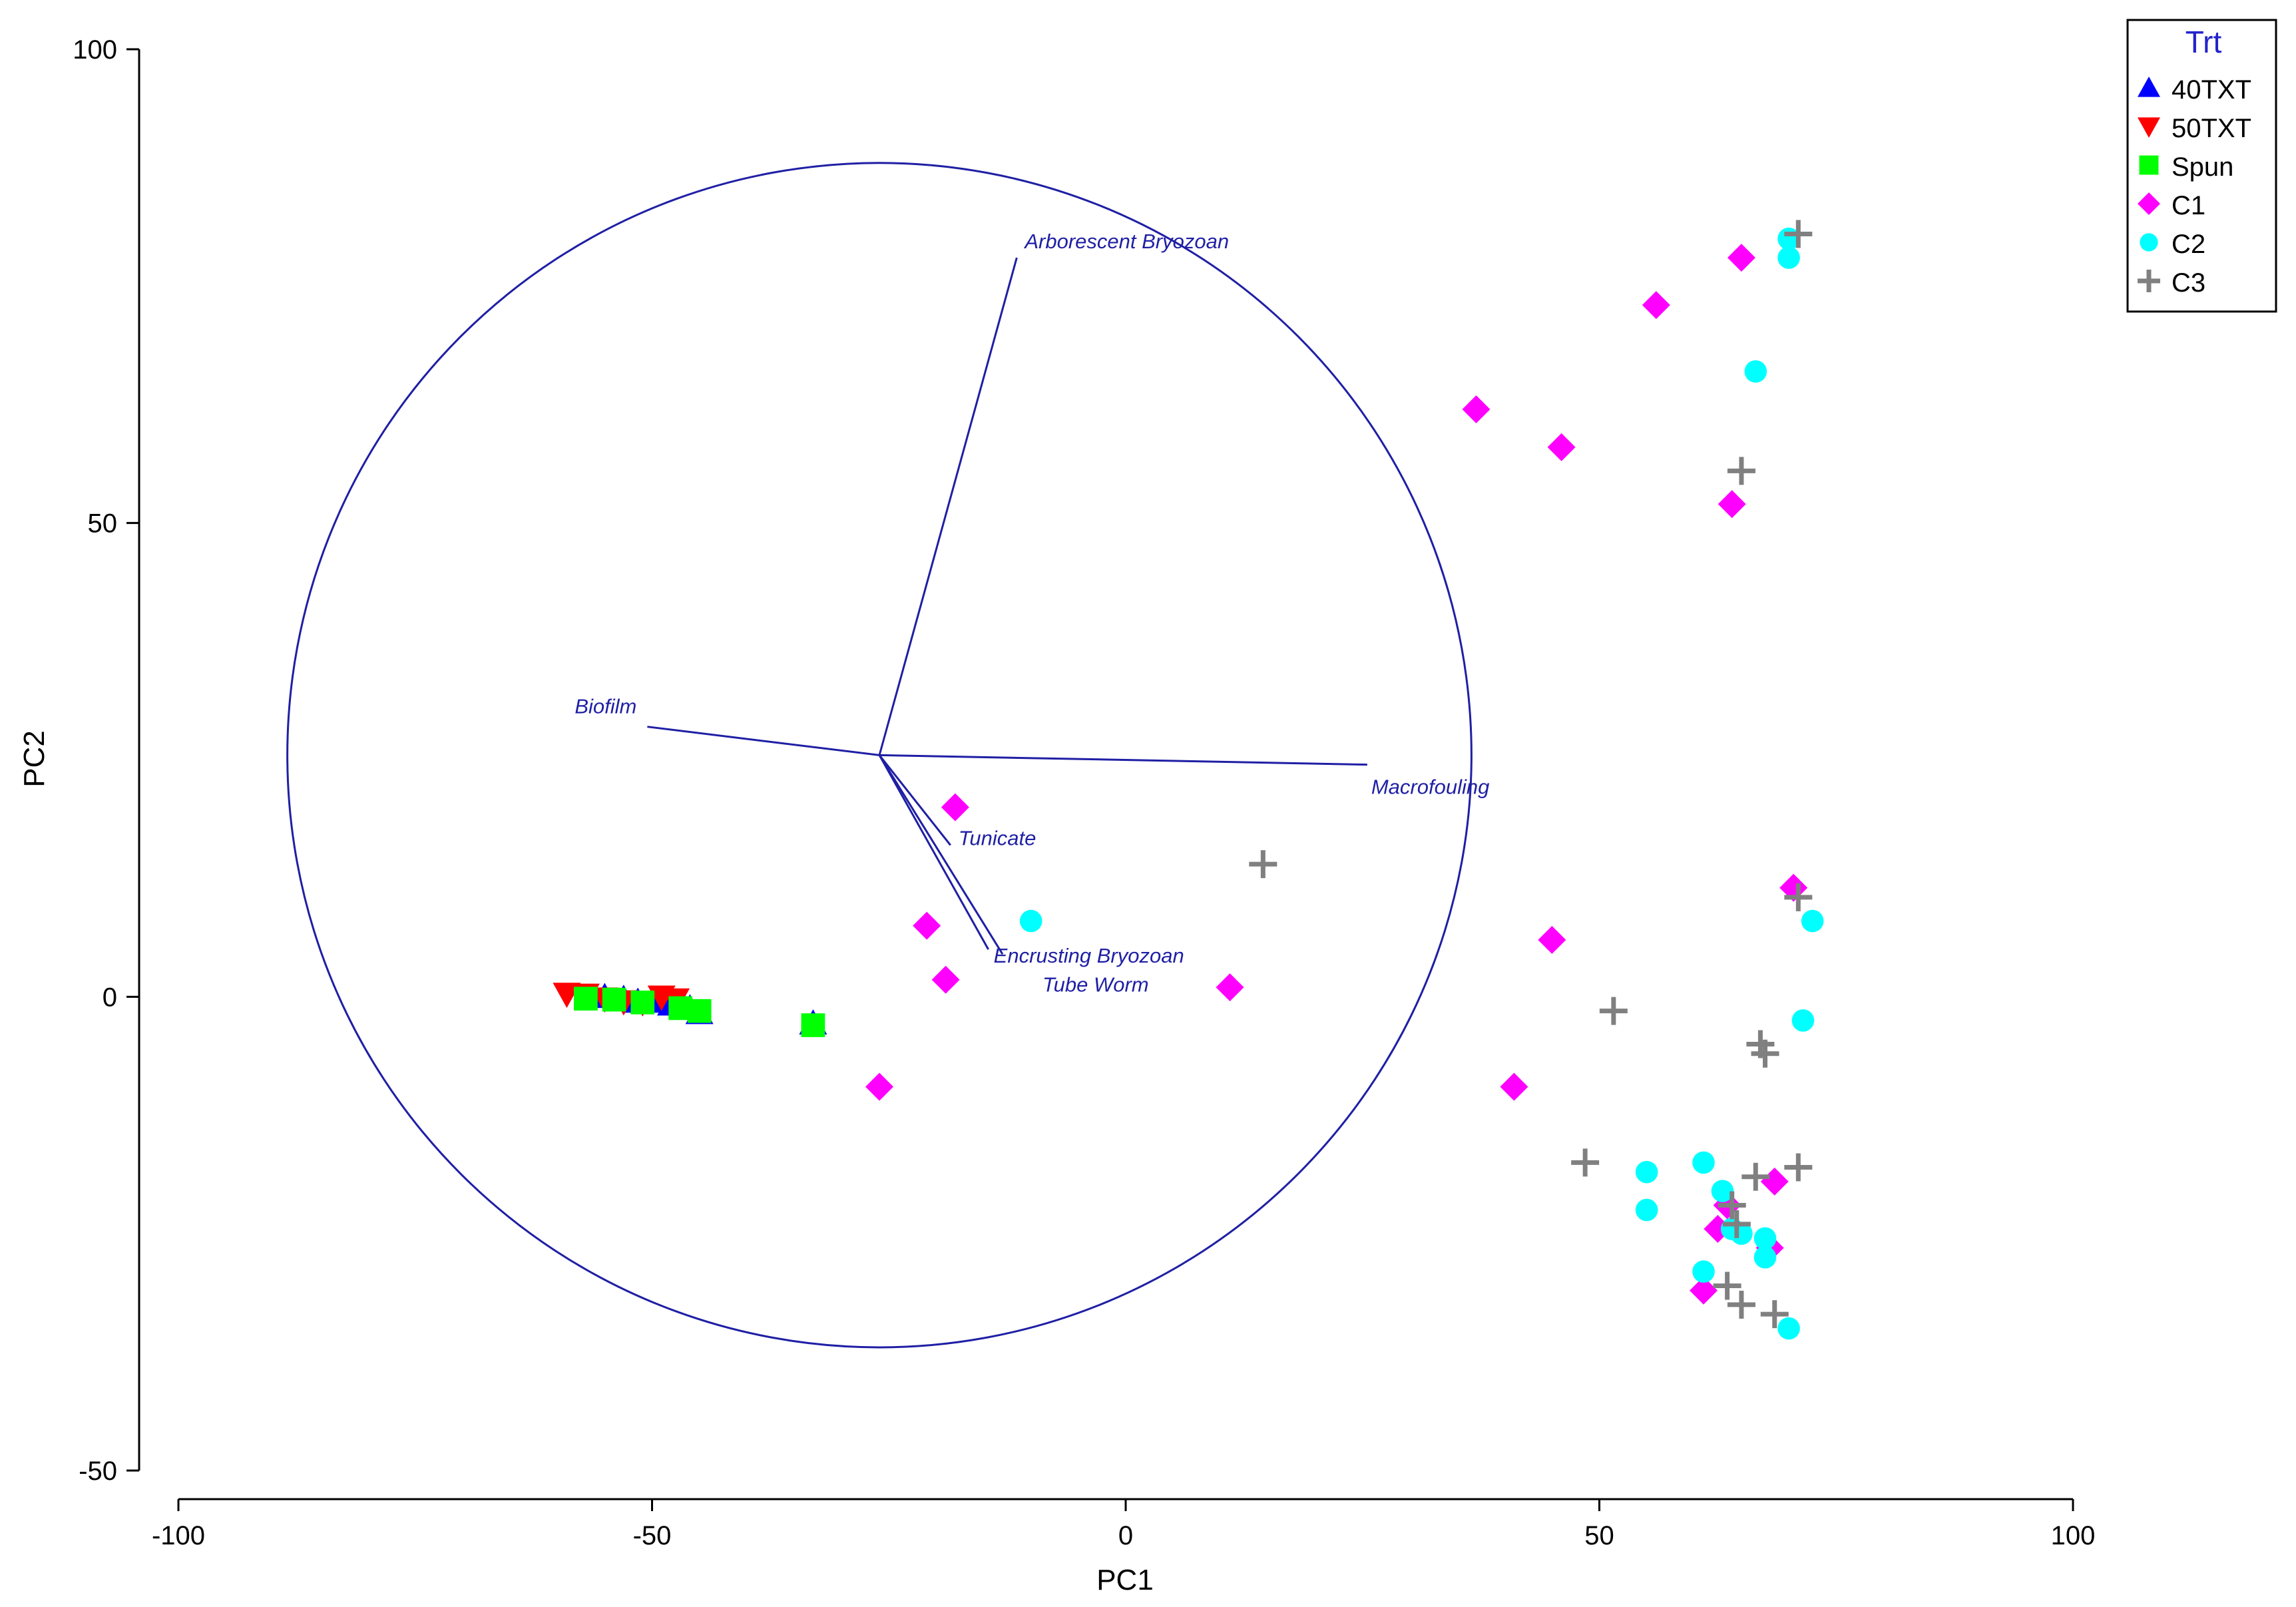 This screenshot has width=2296, height=1607. What do you see at coordinates (652, 1536) in the screenshot?
I see `x-tick-label: -50` at bounding box center [652, 1536].